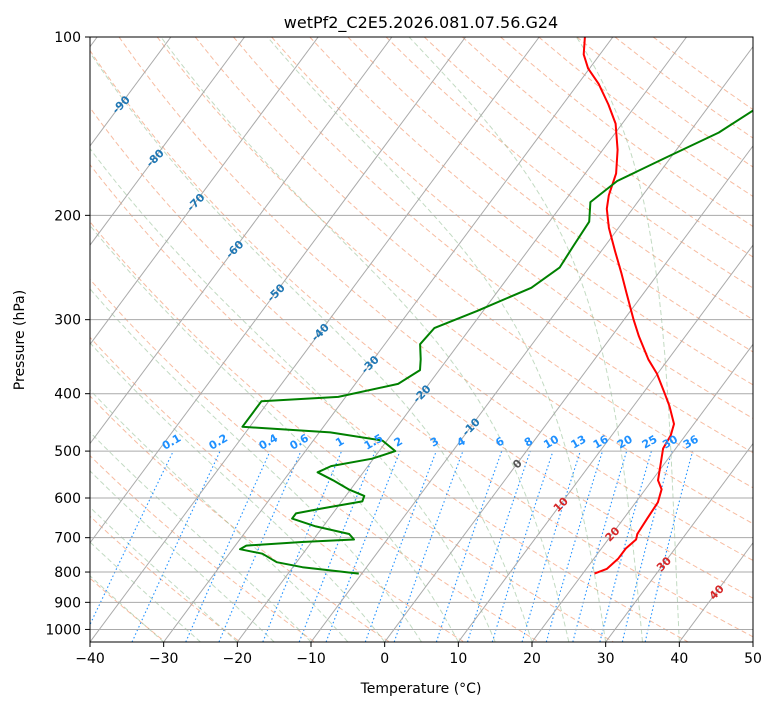 The image size is (775, 708). Describe the element at coordinates (753, 659) in the screenshot. I see `x-tick-label: 50` at that location.